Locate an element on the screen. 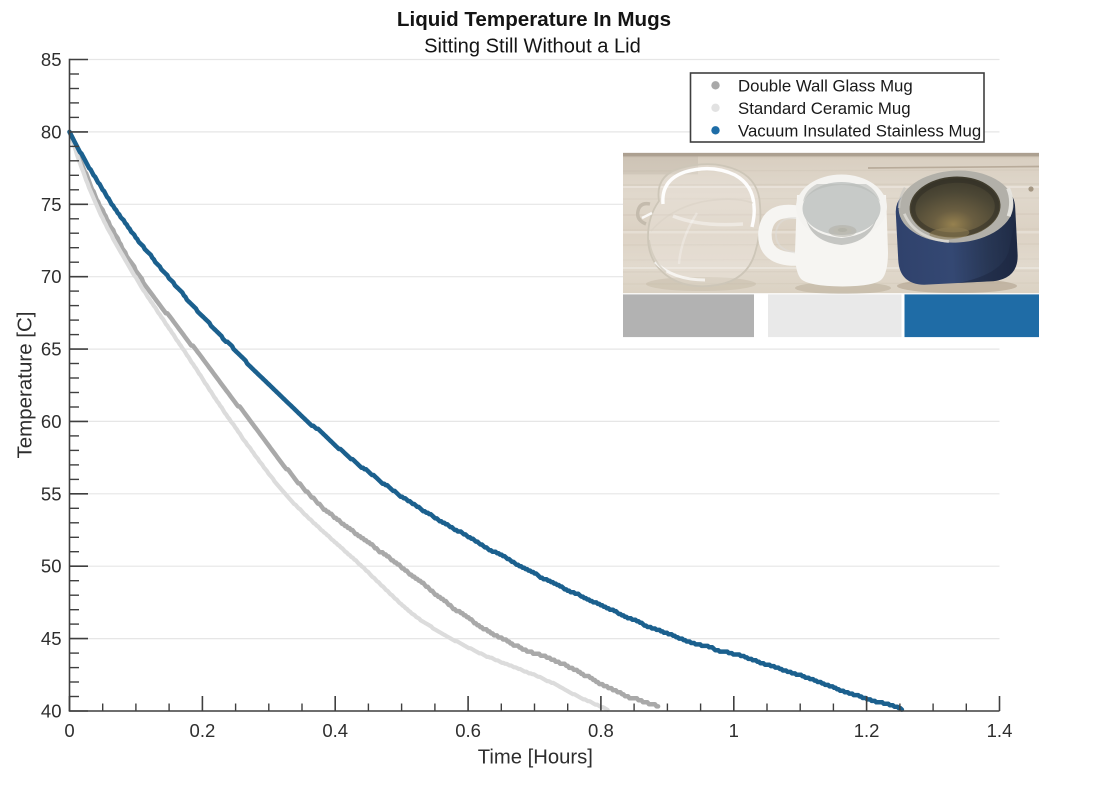 The image size is (1113, 805). svg-text: 55 is located at coordinates (51, 493).